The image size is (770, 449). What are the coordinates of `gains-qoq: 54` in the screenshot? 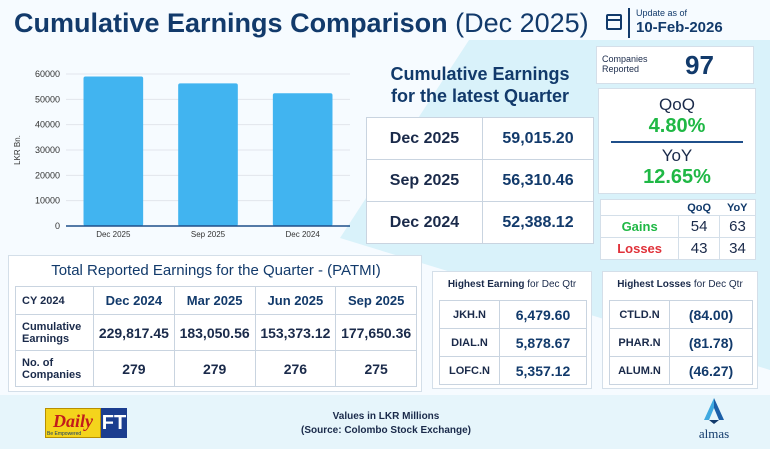 It's located at (699, 226).